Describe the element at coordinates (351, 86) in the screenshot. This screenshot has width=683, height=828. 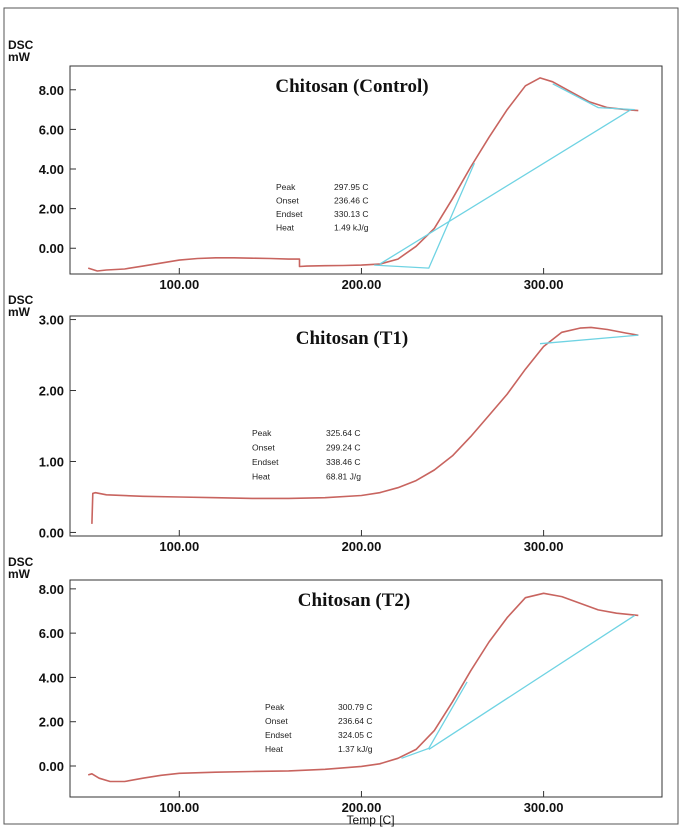
I see `chart-title: Chitosan (Control)` at that location.